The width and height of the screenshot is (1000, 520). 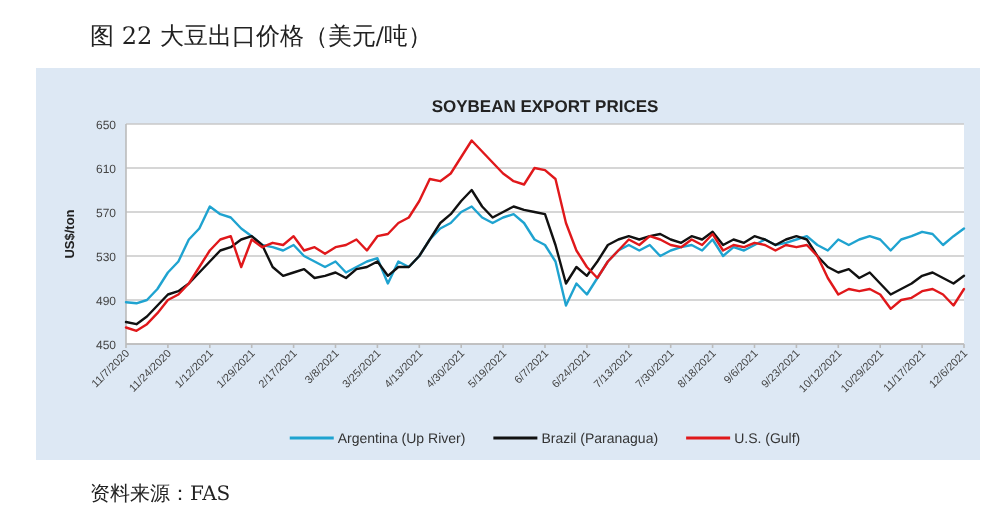 I want to click on chart-title: 图 22 大豆出口价格（美元/吨）, so click(x=261, y=36).